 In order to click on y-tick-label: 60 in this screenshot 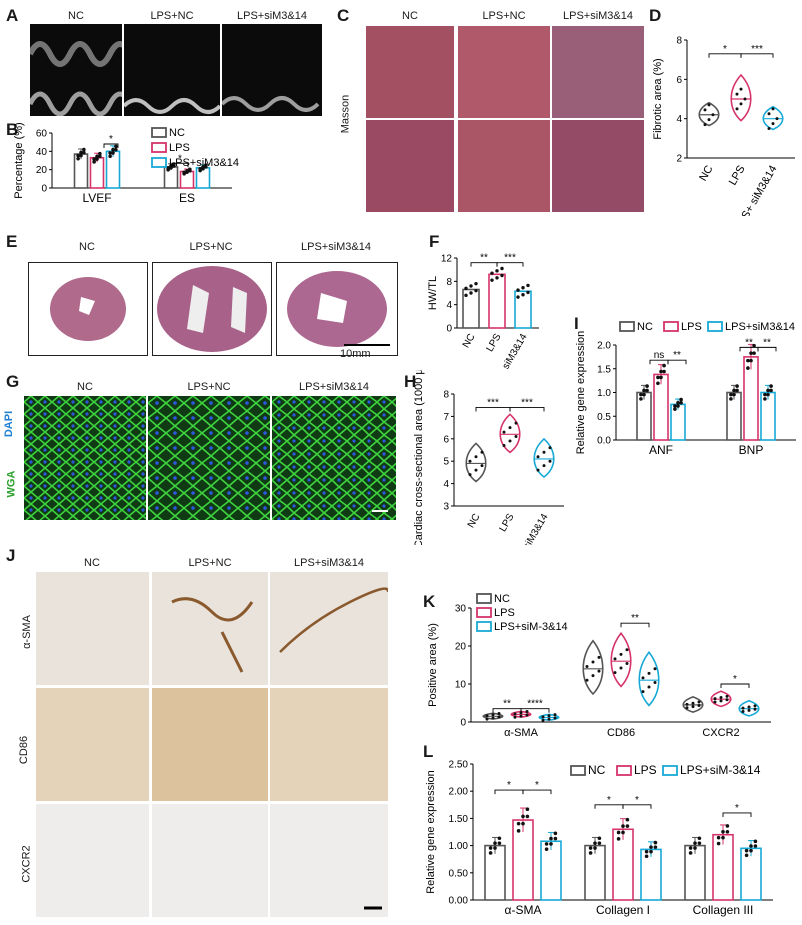, I will do `click(42, 134)`.